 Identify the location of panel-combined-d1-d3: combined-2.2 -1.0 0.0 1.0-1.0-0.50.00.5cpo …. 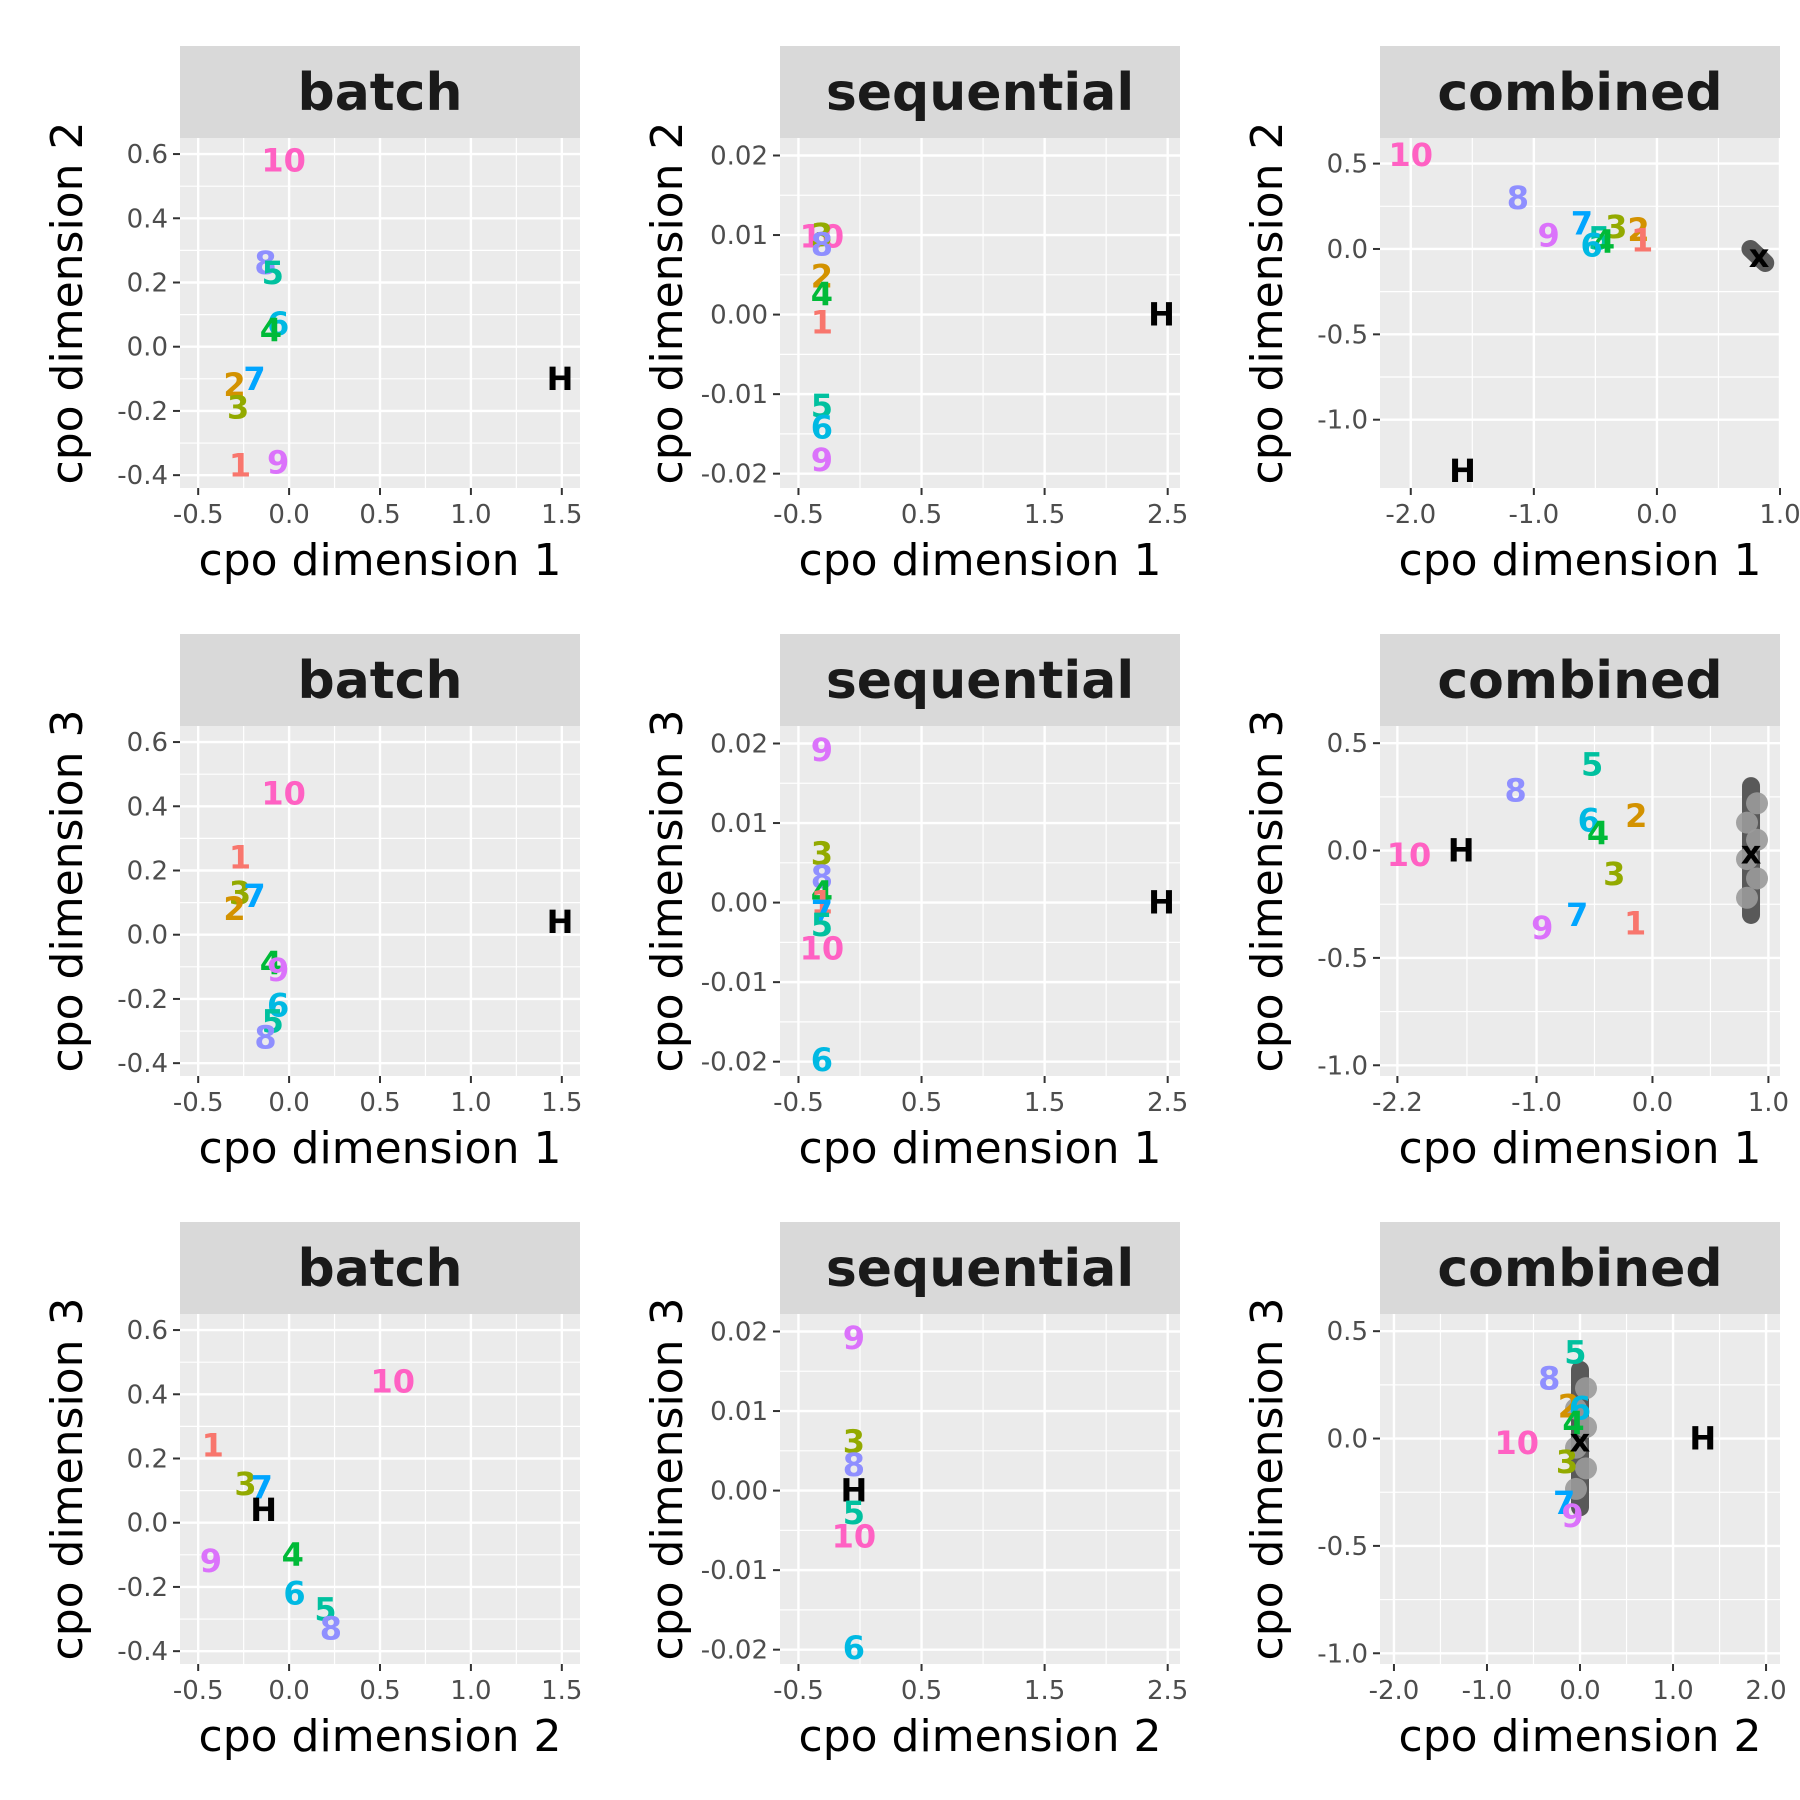
(1515, 904).